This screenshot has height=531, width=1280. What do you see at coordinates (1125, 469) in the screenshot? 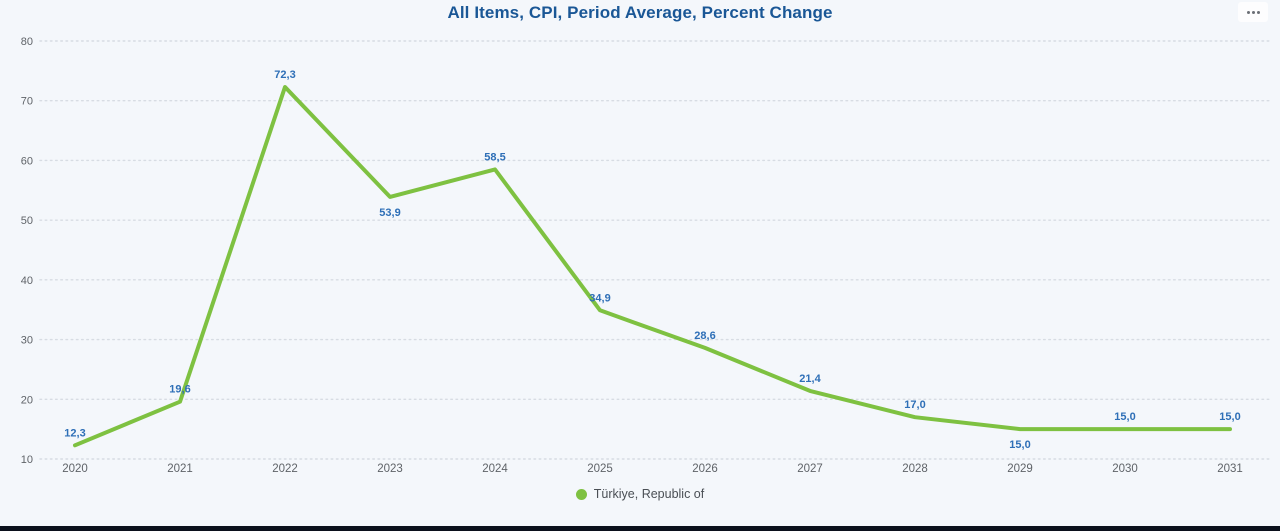
I see `x-axis-tick-label: 2030` at bounding box center [1125, 469].